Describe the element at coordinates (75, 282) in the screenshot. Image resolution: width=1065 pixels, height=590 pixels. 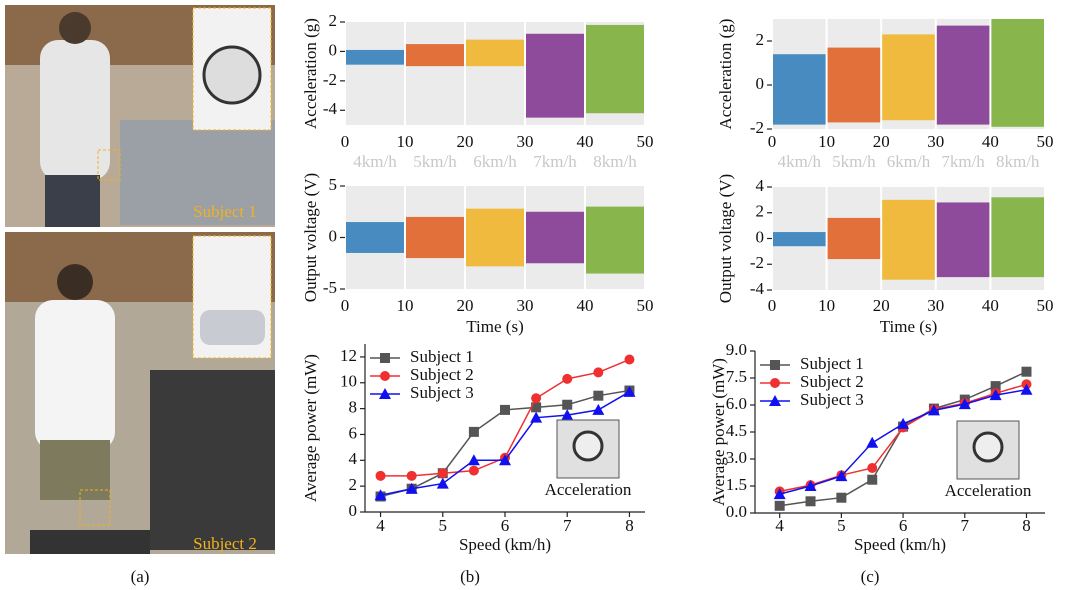
I see `person-head` at that location.